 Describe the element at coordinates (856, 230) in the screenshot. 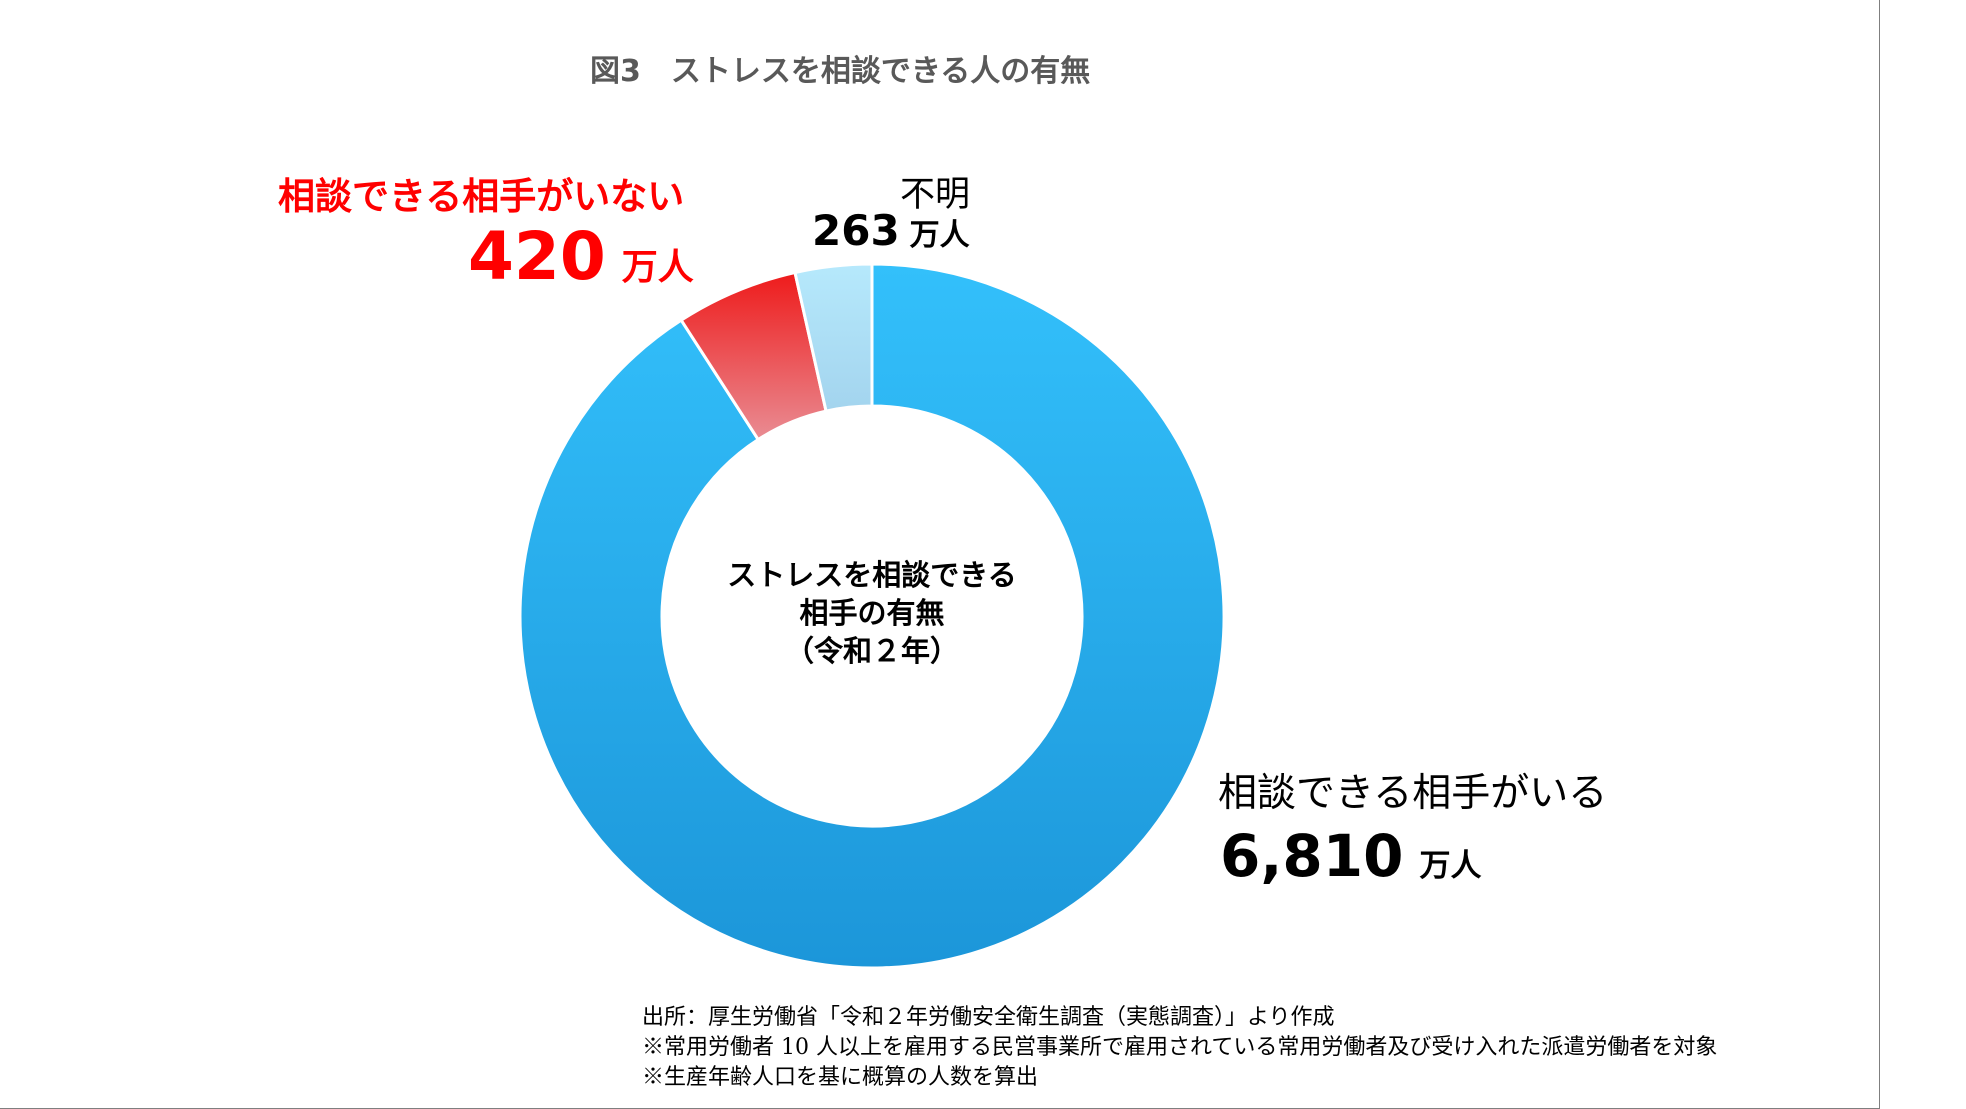

I see `value-number: 263` at that location.